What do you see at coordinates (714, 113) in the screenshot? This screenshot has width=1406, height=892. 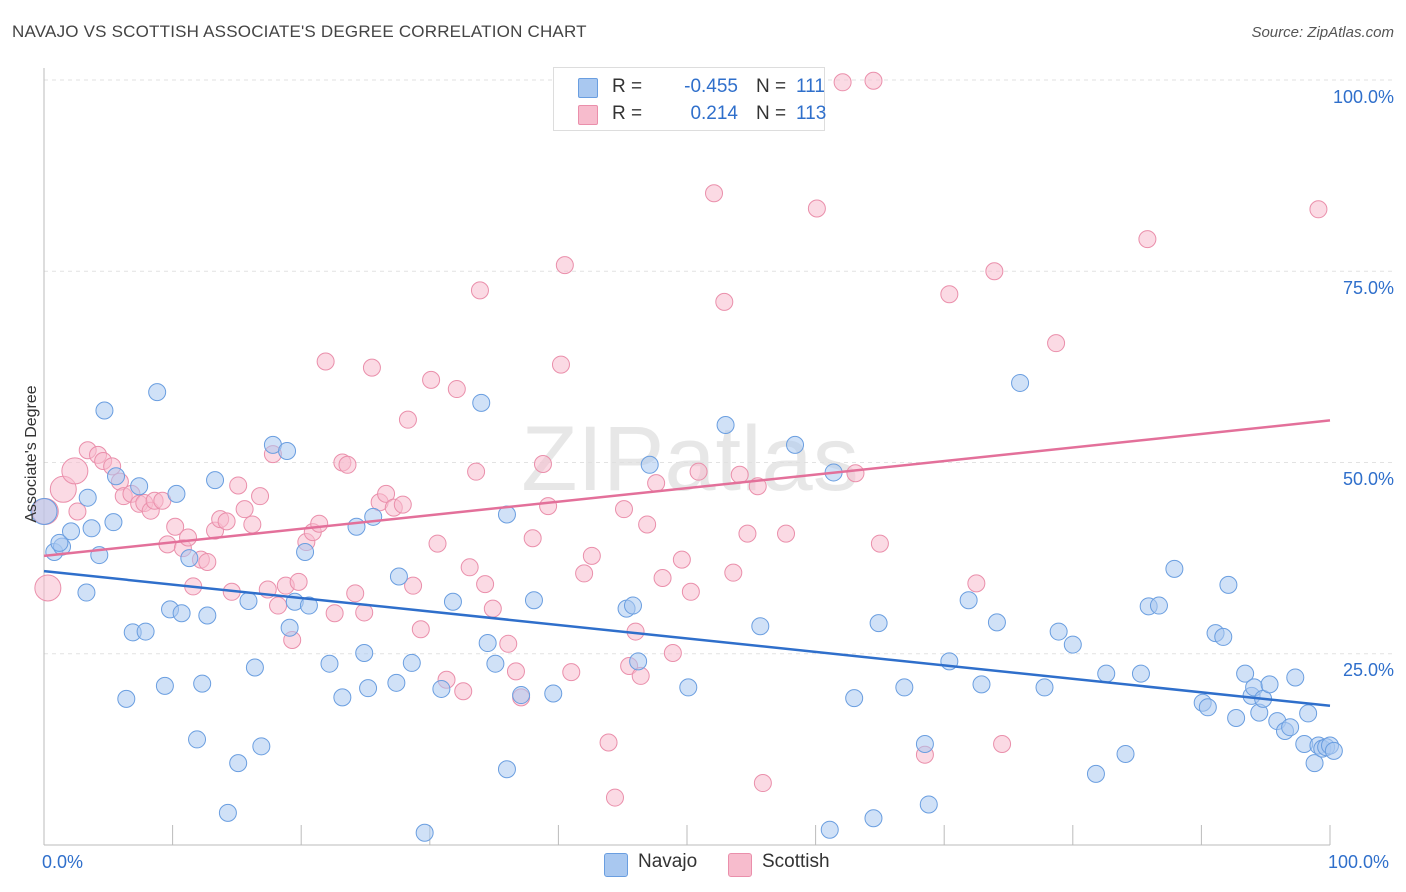 I see `r-value: 0.214` at bounding box center [714, 113].